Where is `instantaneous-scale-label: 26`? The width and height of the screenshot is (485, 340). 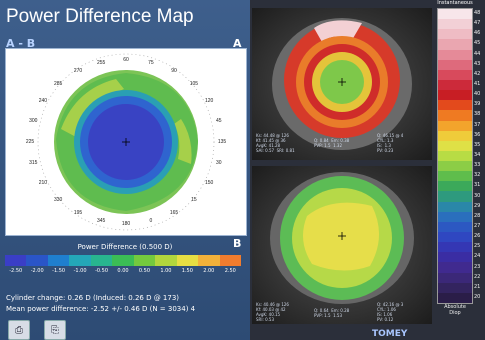
instantaneous-scale-label: 26 is located at coordinates (477, 236).